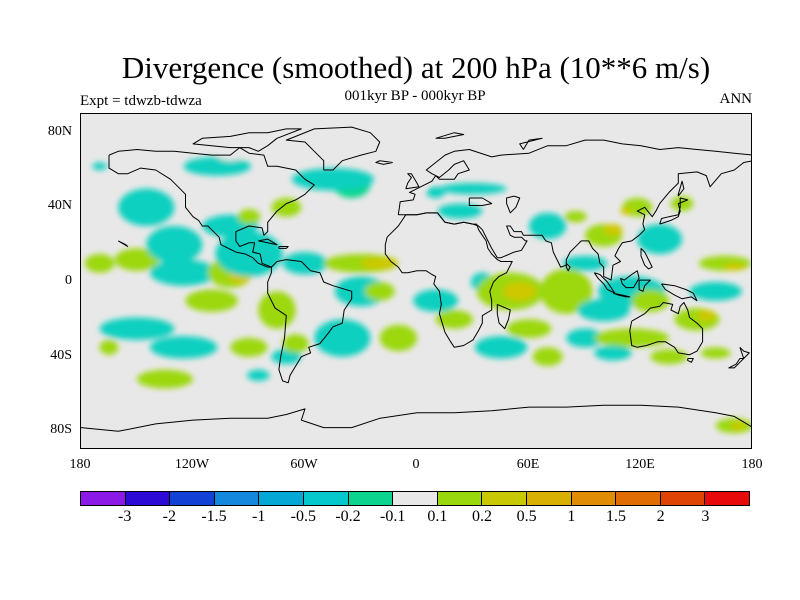  I want to click on longitude-tick-label: 120W, so click(192, 464).